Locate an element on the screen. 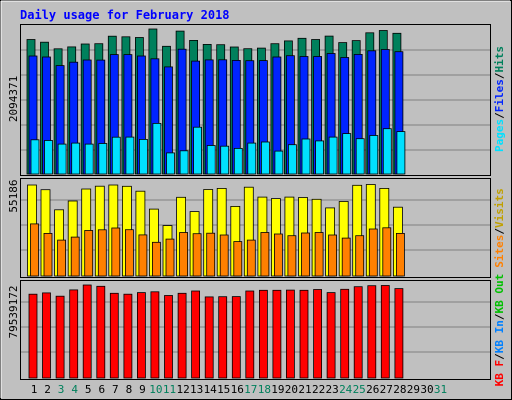 This screenshot has height=400, width=512. kbytes-max-label: 79539172 is located at coordinates (13, 312).